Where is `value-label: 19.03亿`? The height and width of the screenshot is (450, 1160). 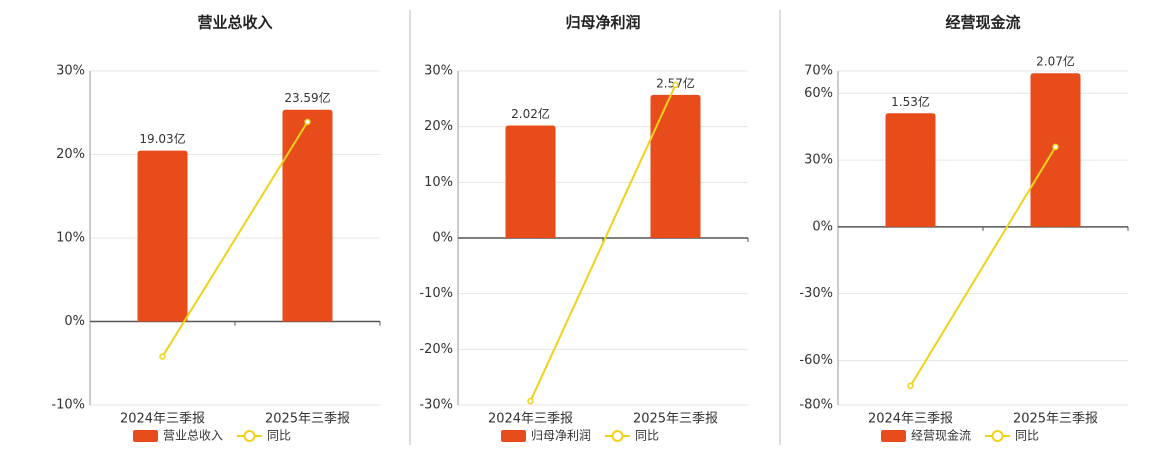 value-label: 19.03亿 is located at coordinates (162, 138).